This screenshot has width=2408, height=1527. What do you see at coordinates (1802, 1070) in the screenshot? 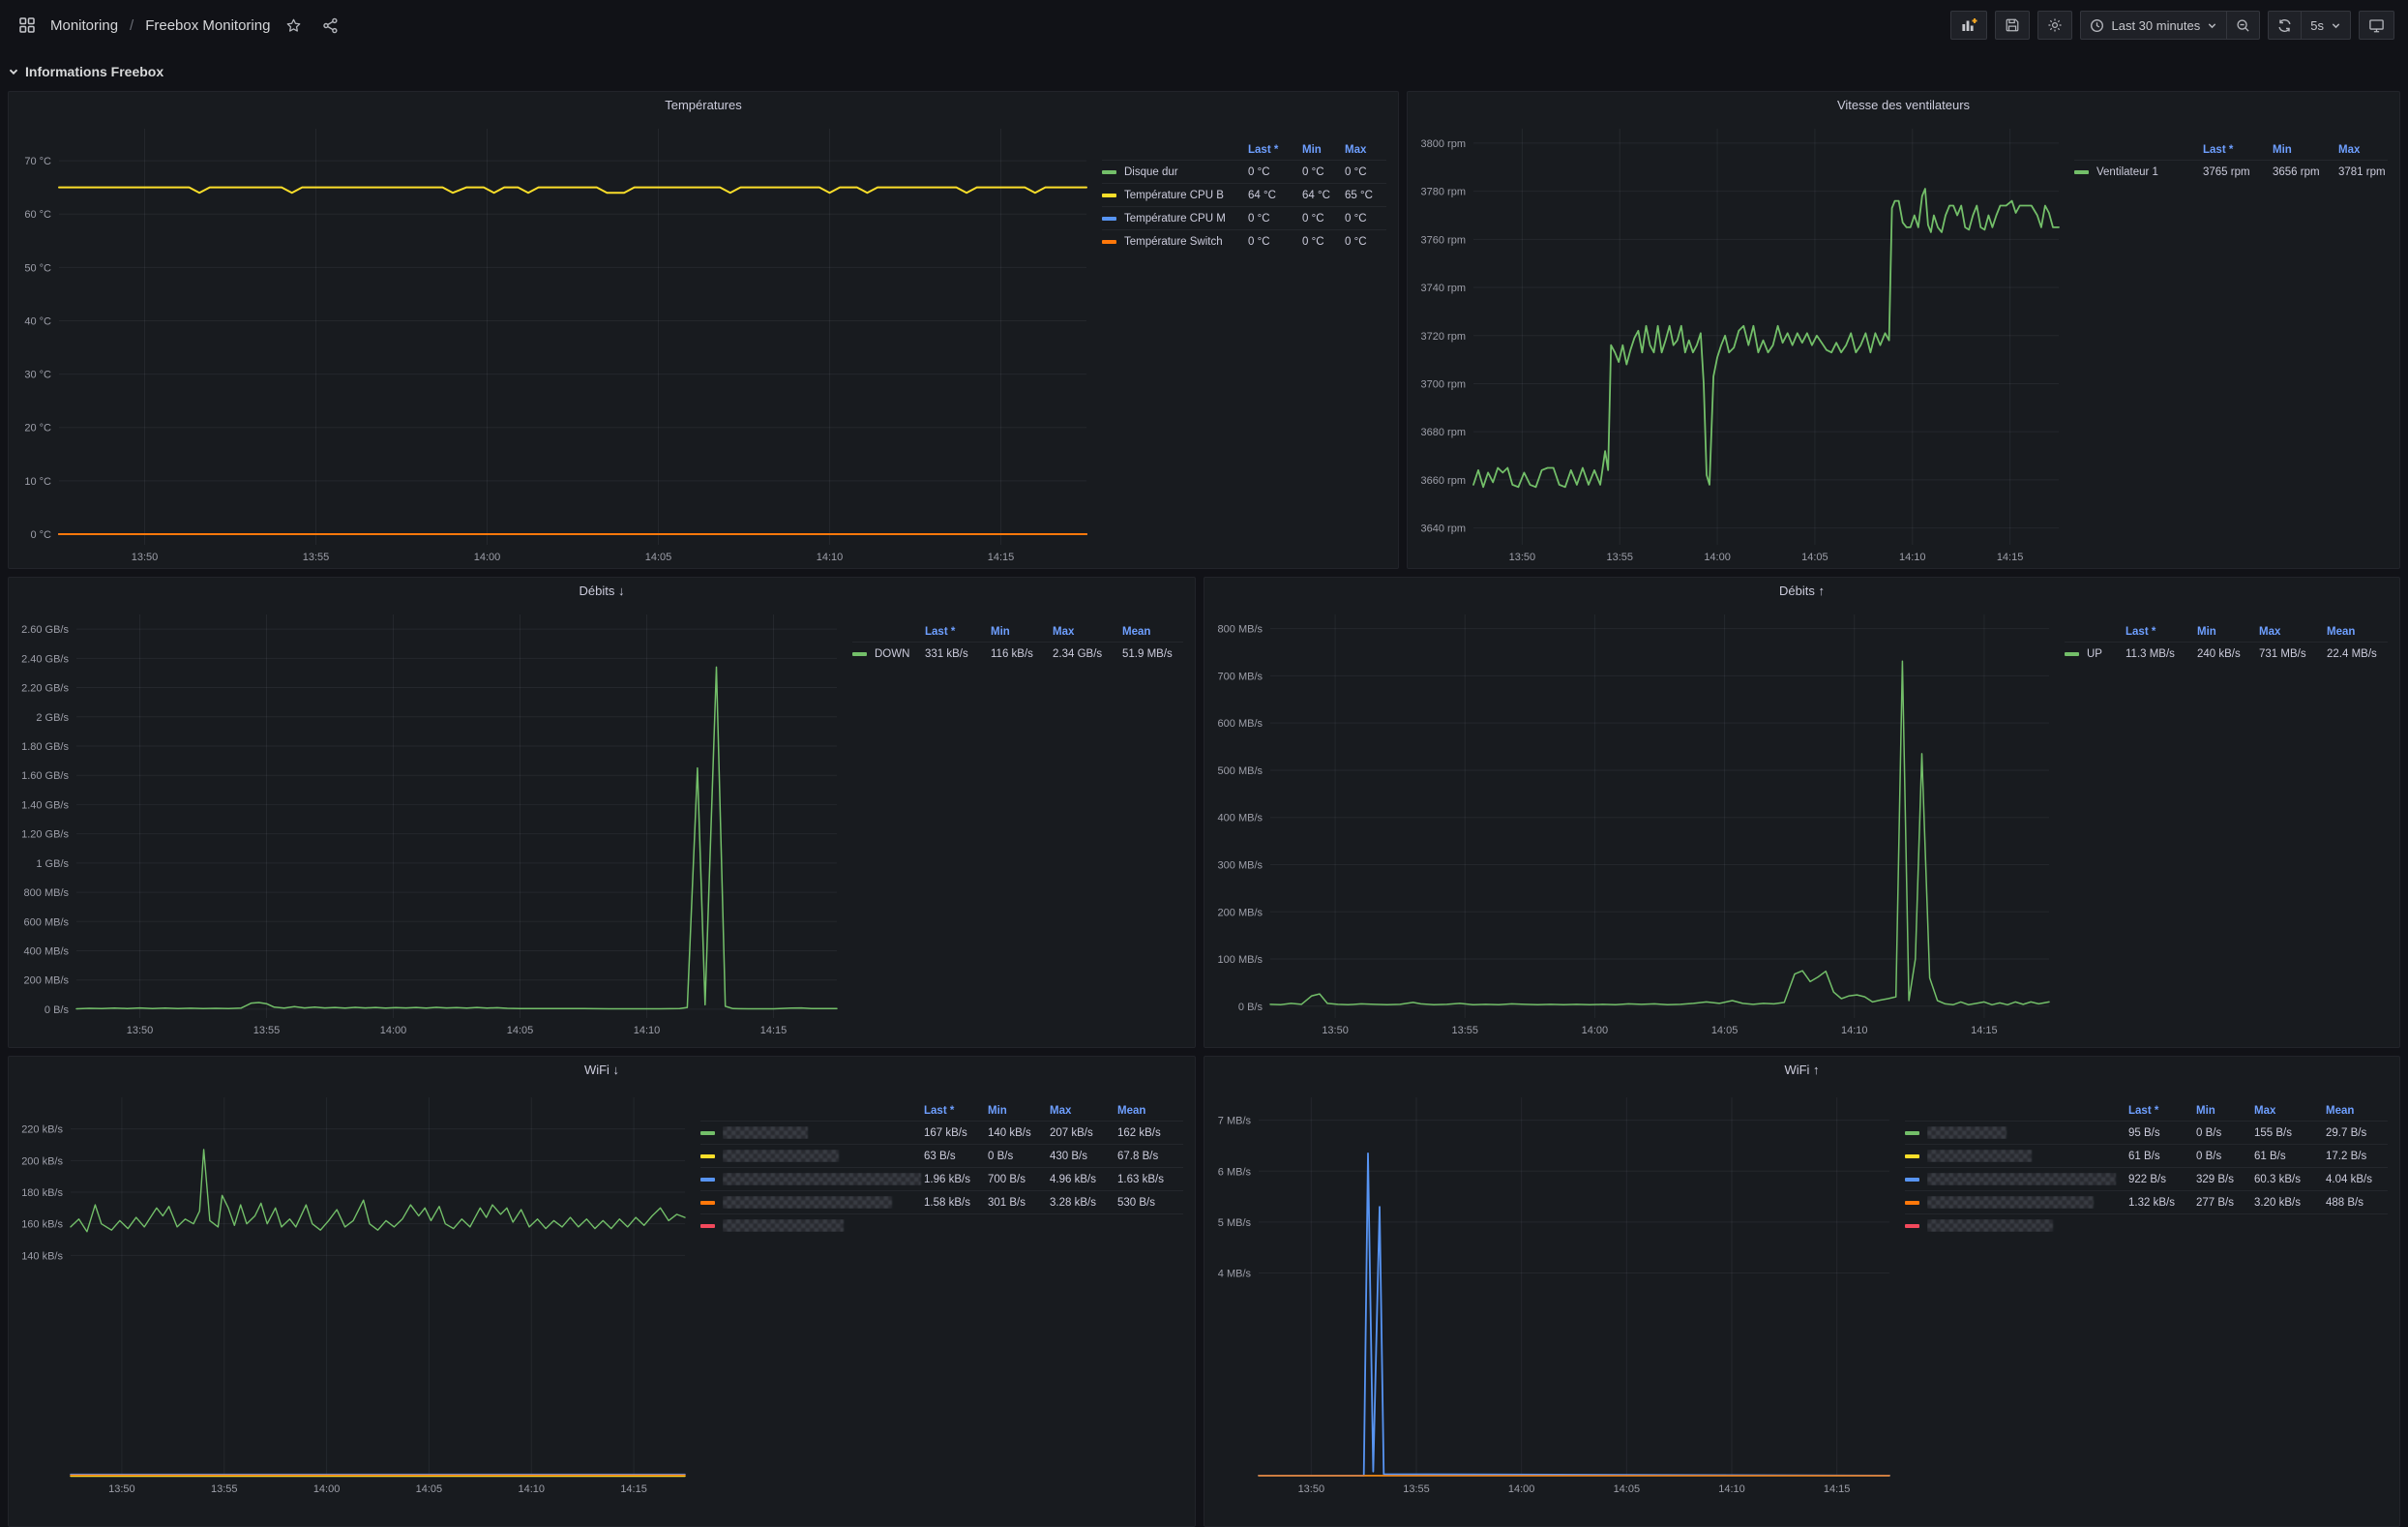
I see `panel-title: WiFi ↑` at bounding box center [1802, 1070].